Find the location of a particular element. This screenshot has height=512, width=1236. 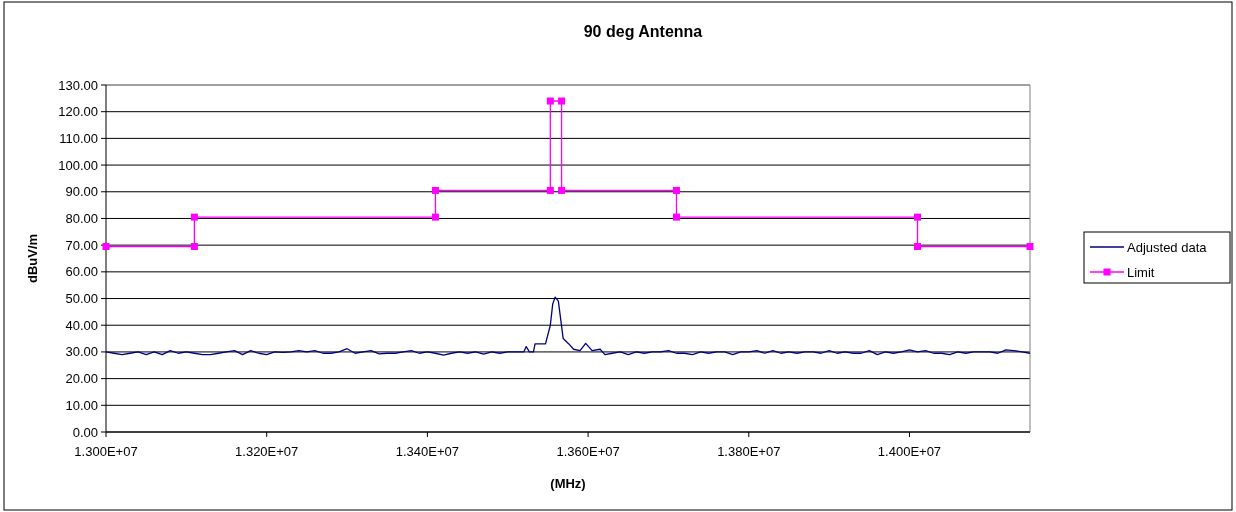

x-tick-label: 1.380E+07 is located at coordinates (749, 451).